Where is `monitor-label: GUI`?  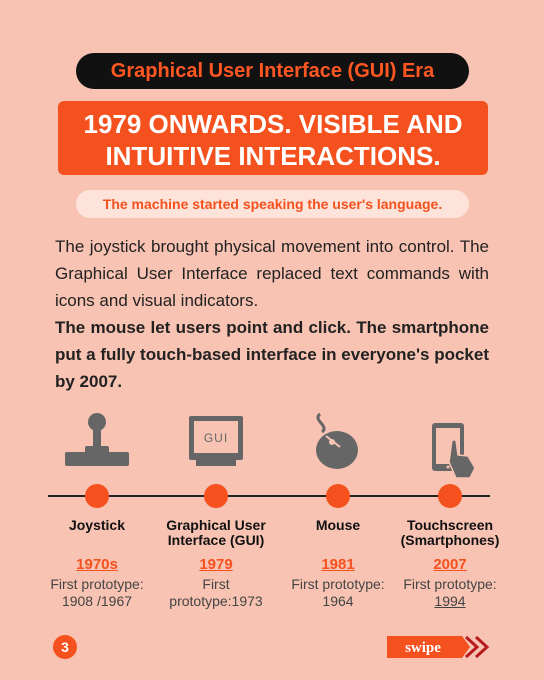 monitor-label: GUI is located at coordinates (216, 438).